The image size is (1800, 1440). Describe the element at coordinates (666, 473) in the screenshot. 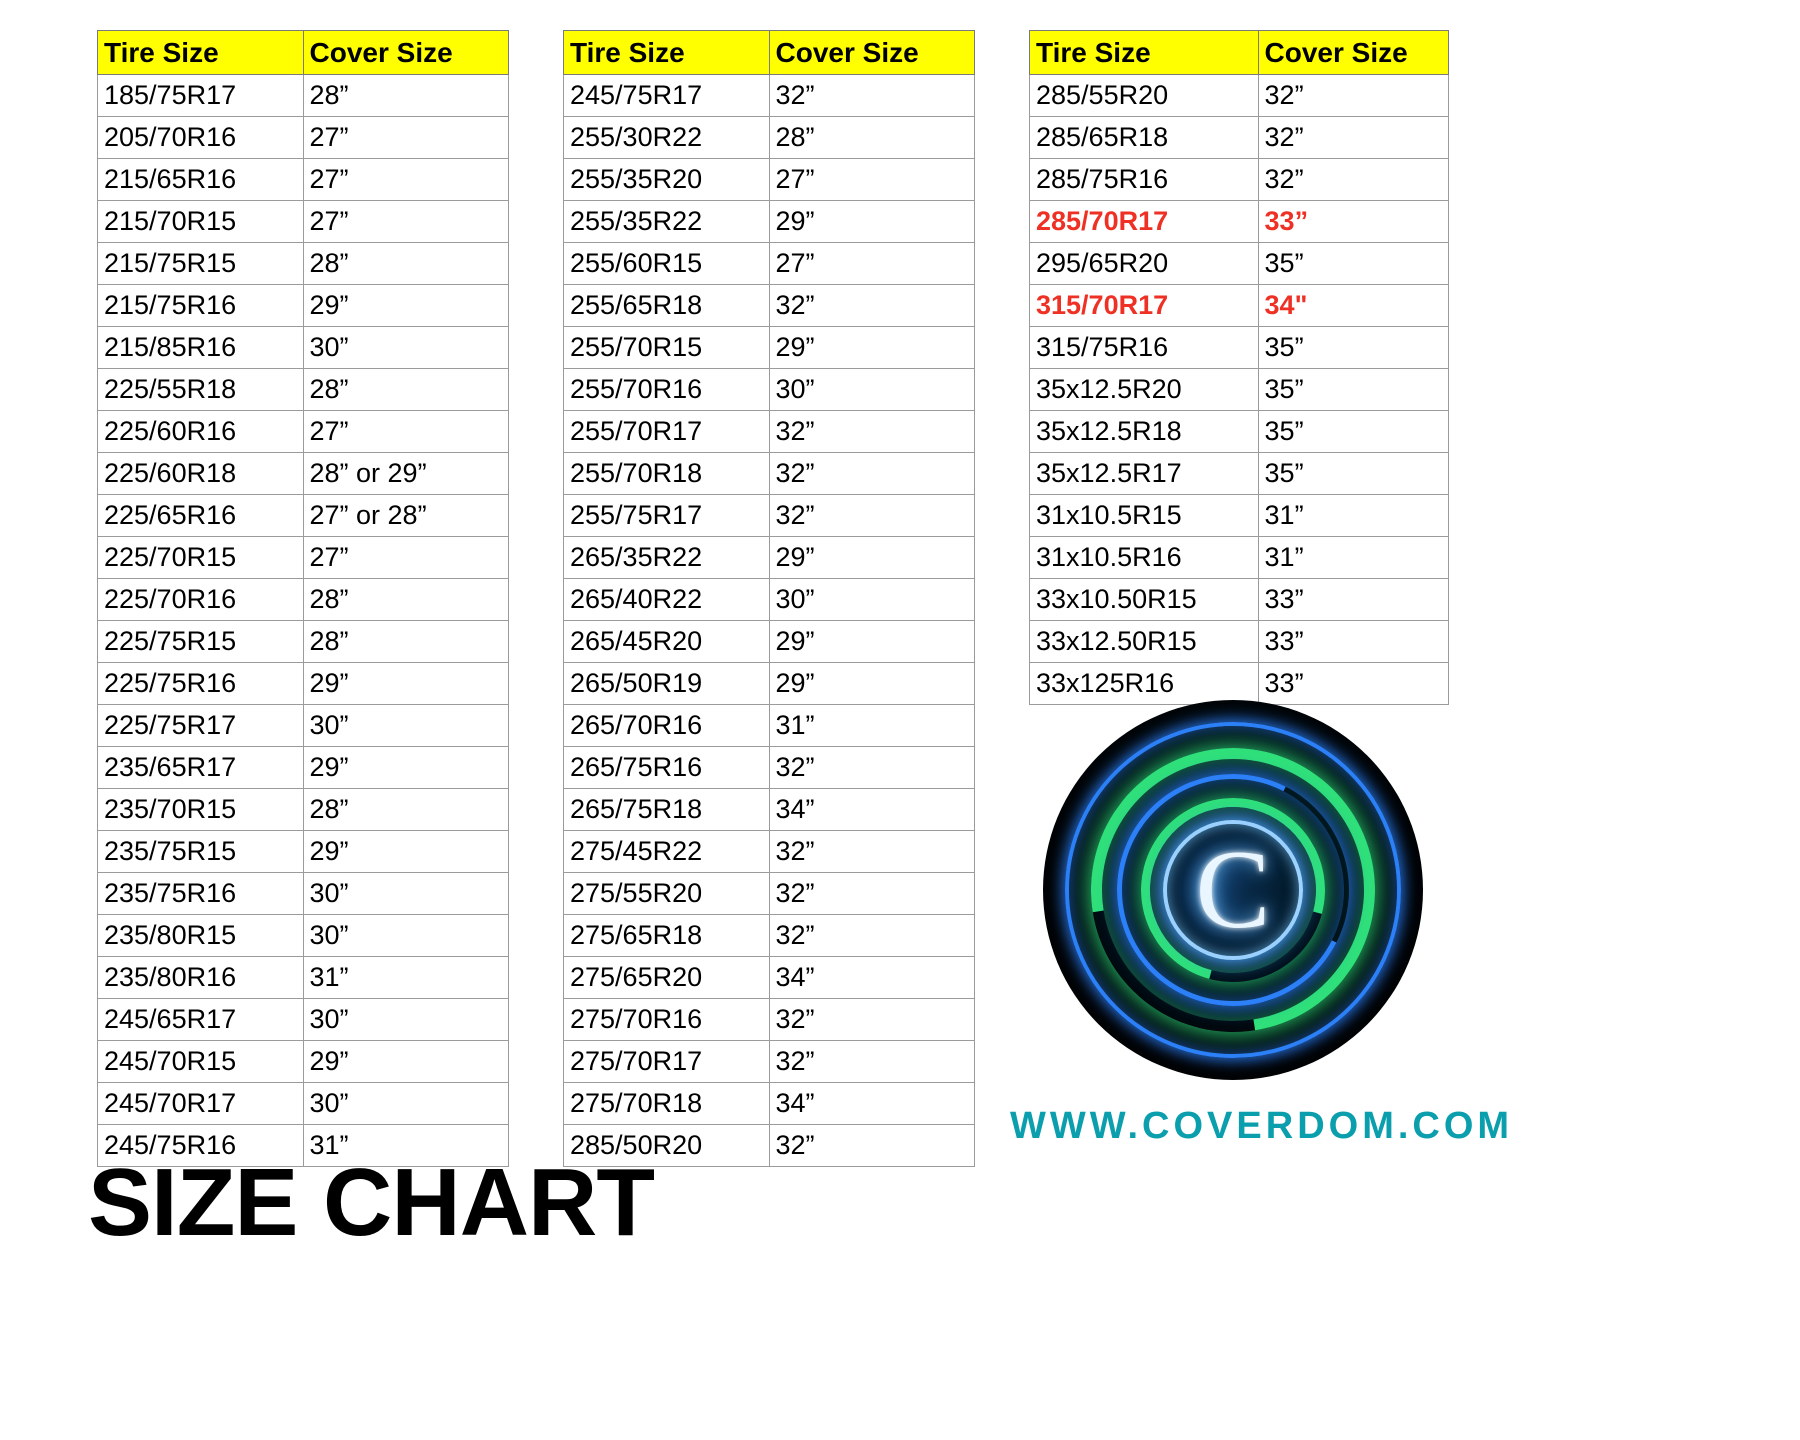

I see `cell-tire-size: 255/70R18` at that location.